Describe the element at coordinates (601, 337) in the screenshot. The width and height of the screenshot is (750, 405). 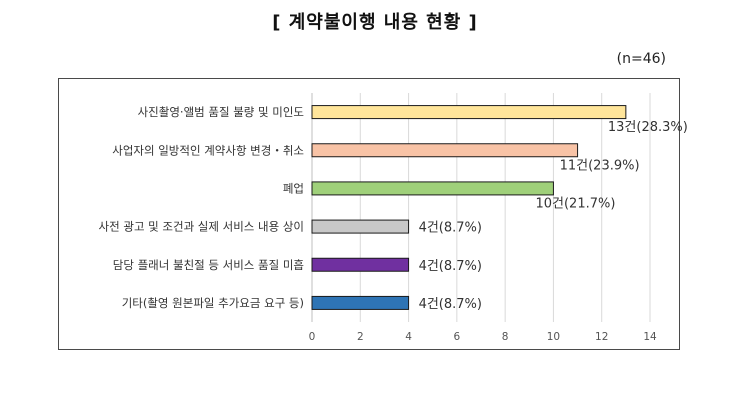
I see `x-tick-label: 12` at that location.